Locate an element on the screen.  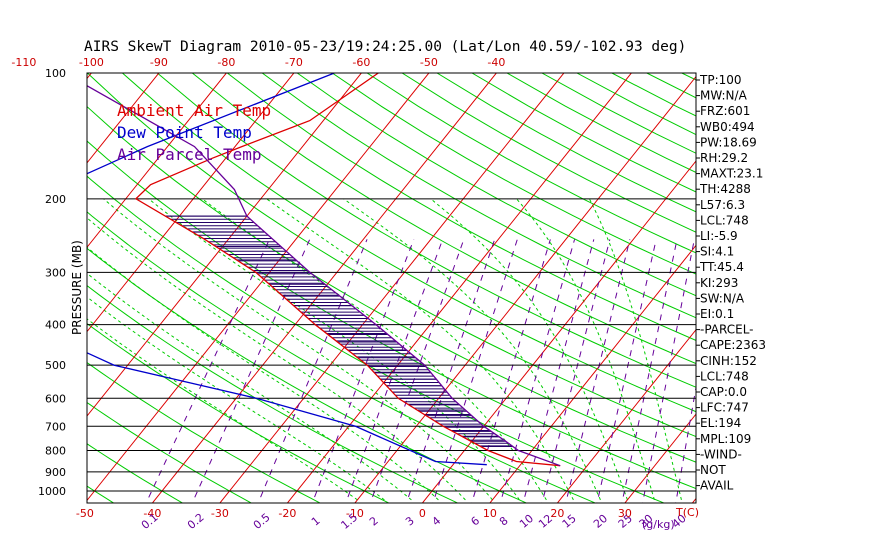
mixing-ratio-label: 6 is located at coordinates (475, 521).